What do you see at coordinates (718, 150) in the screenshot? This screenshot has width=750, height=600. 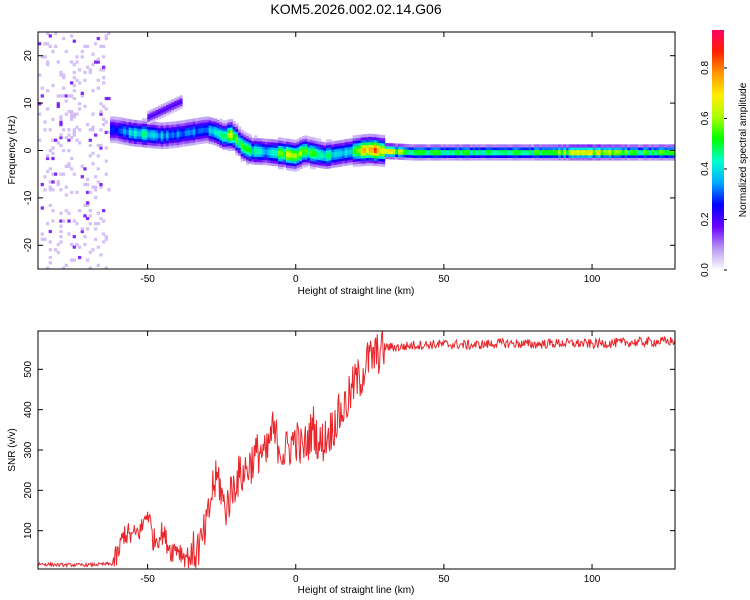 I see `colorbar-gradient` at bounding box center [718, 150].